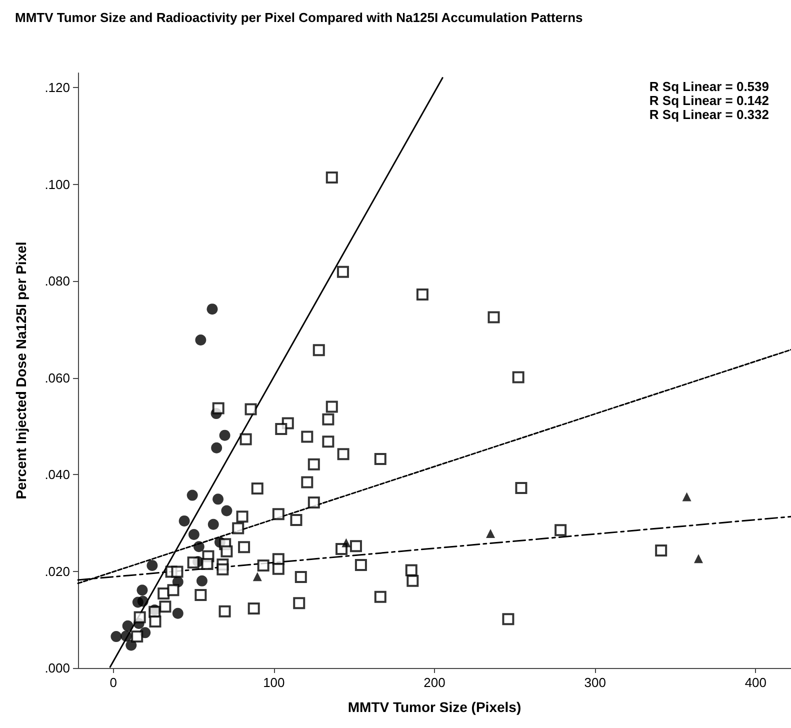 The height and width of the screenshot is (728, 791). What do you see at coordinates (709, 86) in the screenshot?
I see `annotation: R Sq Linear = 0.539` at bounding box center [709, 86].